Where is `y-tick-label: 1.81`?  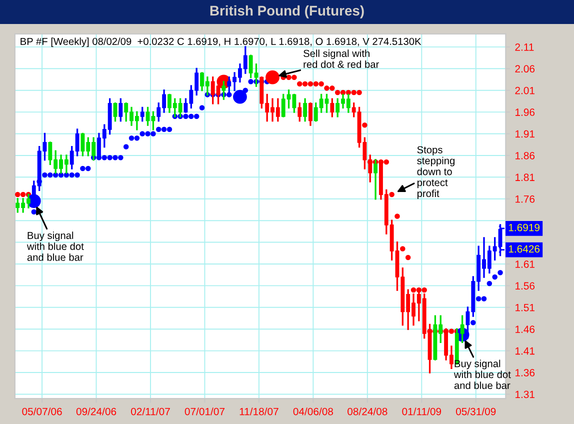
y-tick-label: 1.81 is located at coordinates (525, 178).